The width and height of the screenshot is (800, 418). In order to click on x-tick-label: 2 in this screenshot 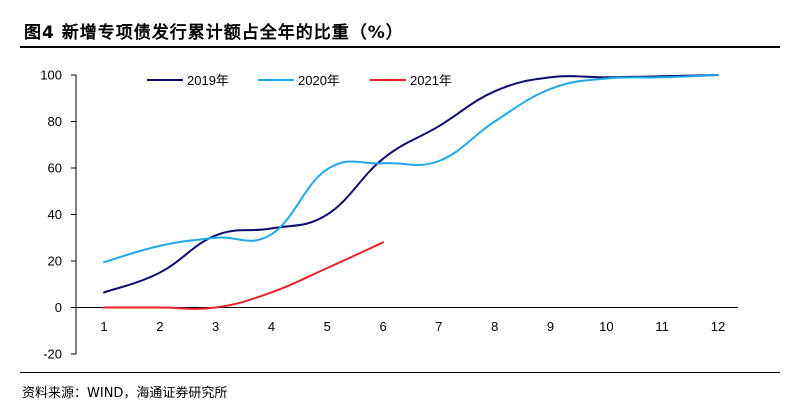, I will do `click(159, 326)`.